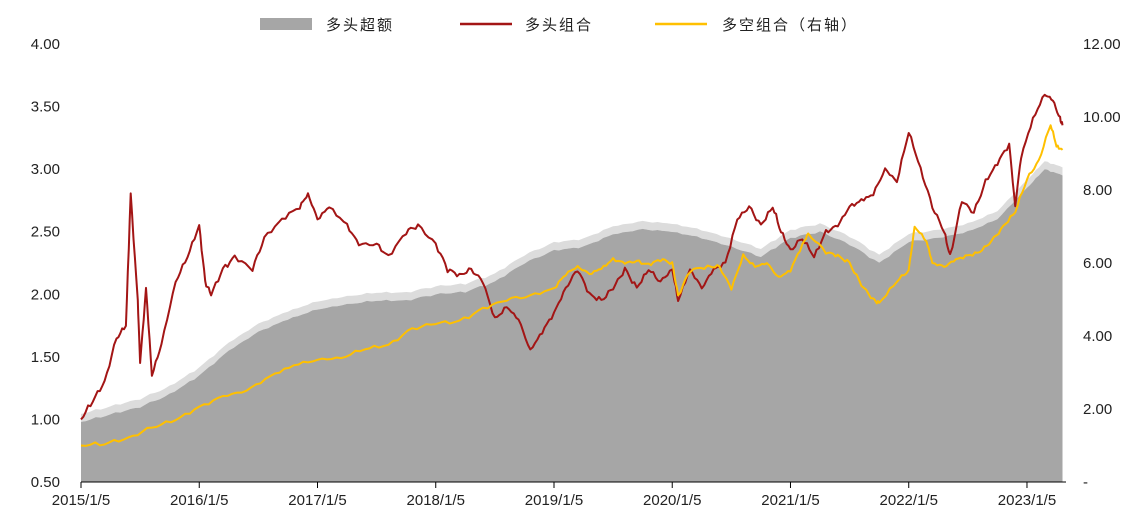 This screenshot has height=519, width=1146. Describe the element at coordinates (1097, 263) in the screenshot. I see `y-right-tick-label: 6.00` at that location.